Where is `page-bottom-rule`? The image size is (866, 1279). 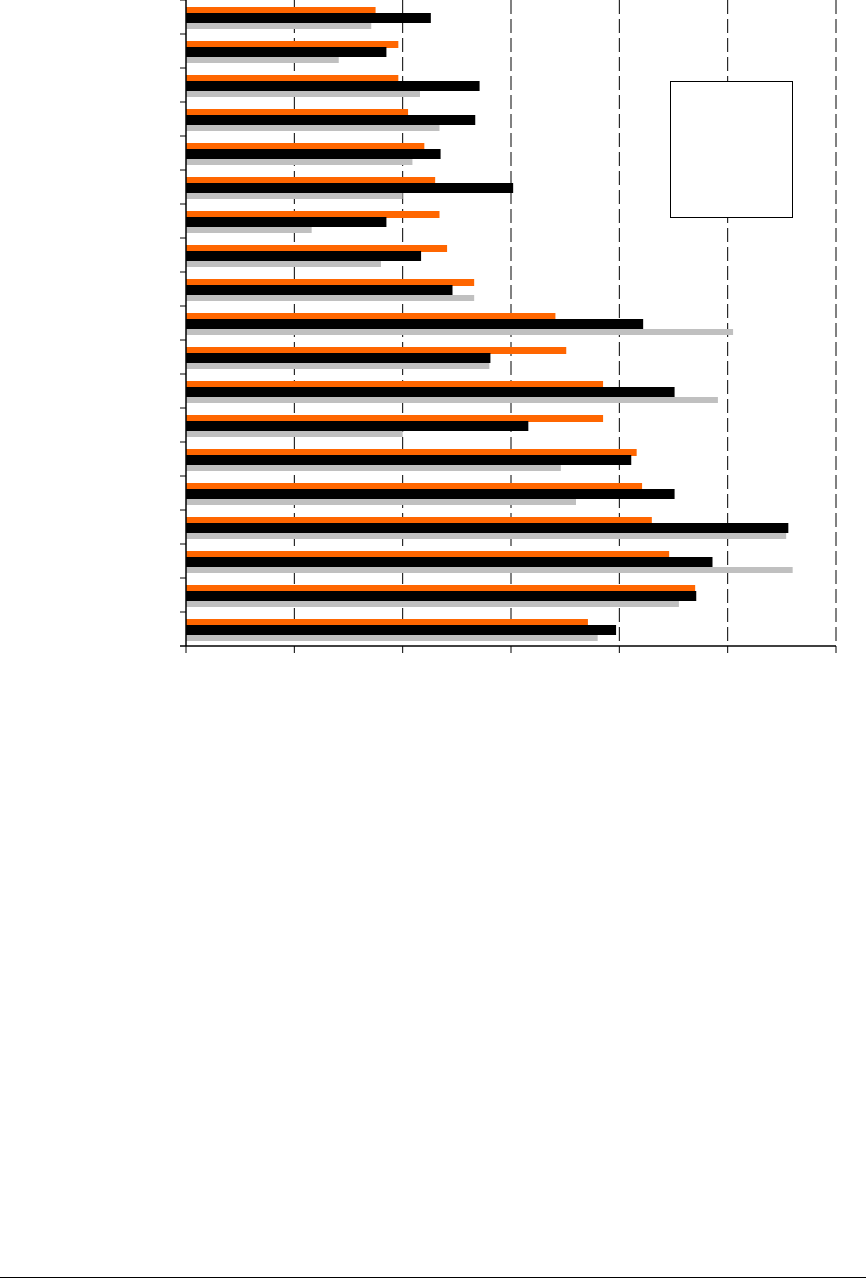 page-bottom-rule is located at coordinates (433, 1277).